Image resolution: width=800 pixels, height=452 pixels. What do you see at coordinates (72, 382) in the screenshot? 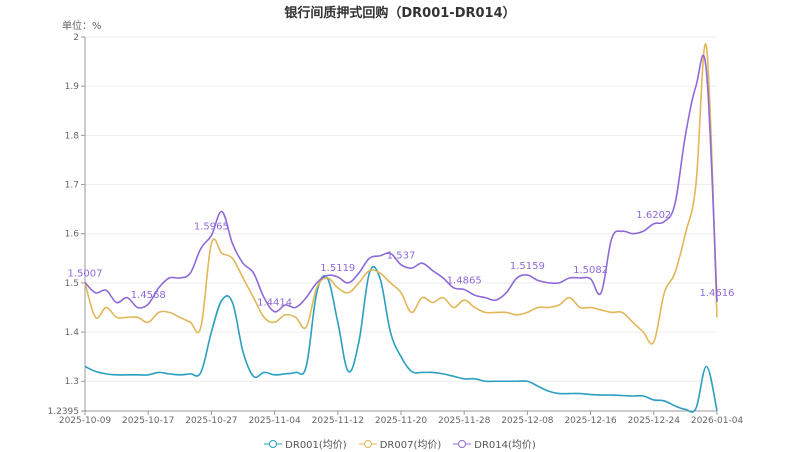
I see `y-tick-label: 1.3` at bounding box center [72, 382].